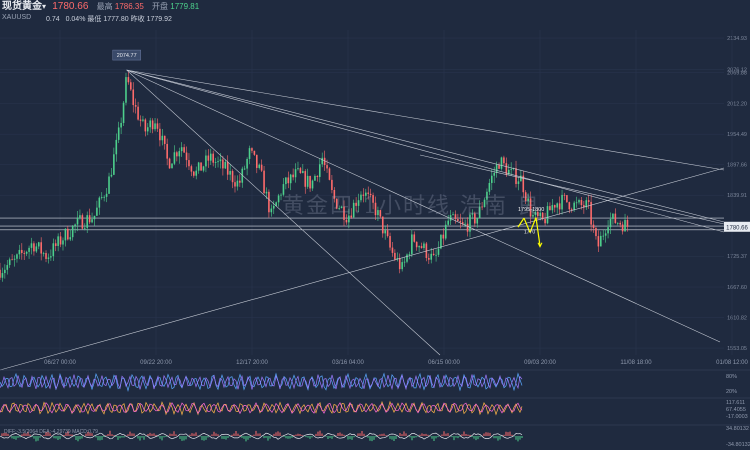  I want to click on indicator-axis-label: 67.4055, so click(736, 410).